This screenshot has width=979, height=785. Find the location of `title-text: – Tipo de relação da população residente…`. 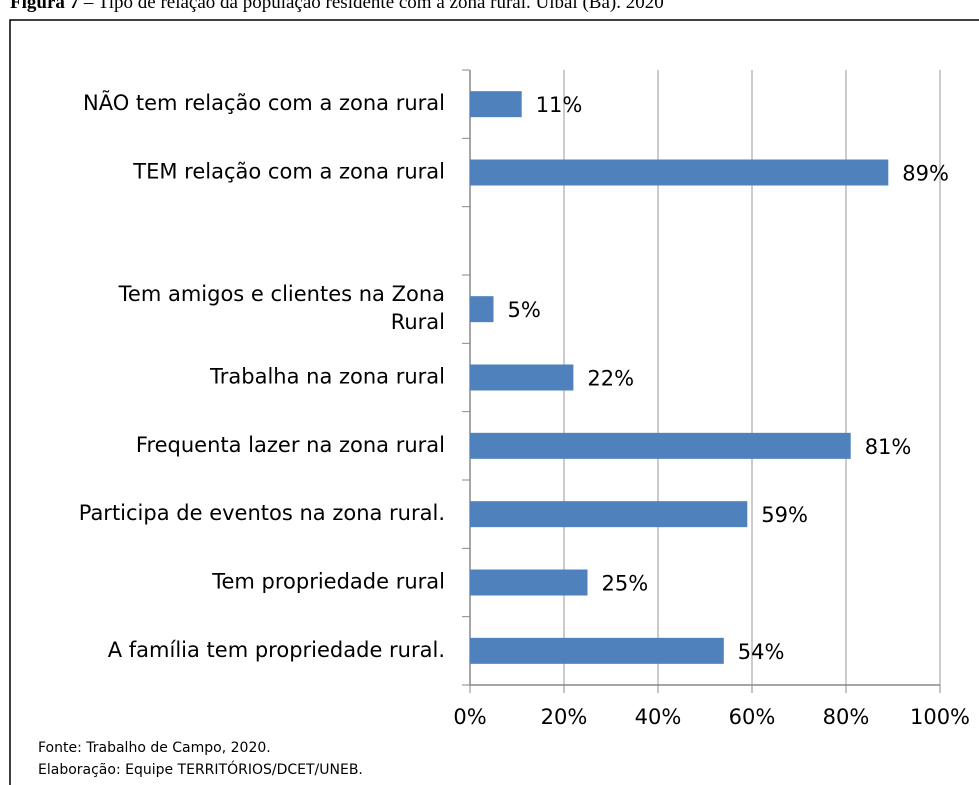

title-text: – Tipo de relação da população residente… is located at coordinates (373, 6).